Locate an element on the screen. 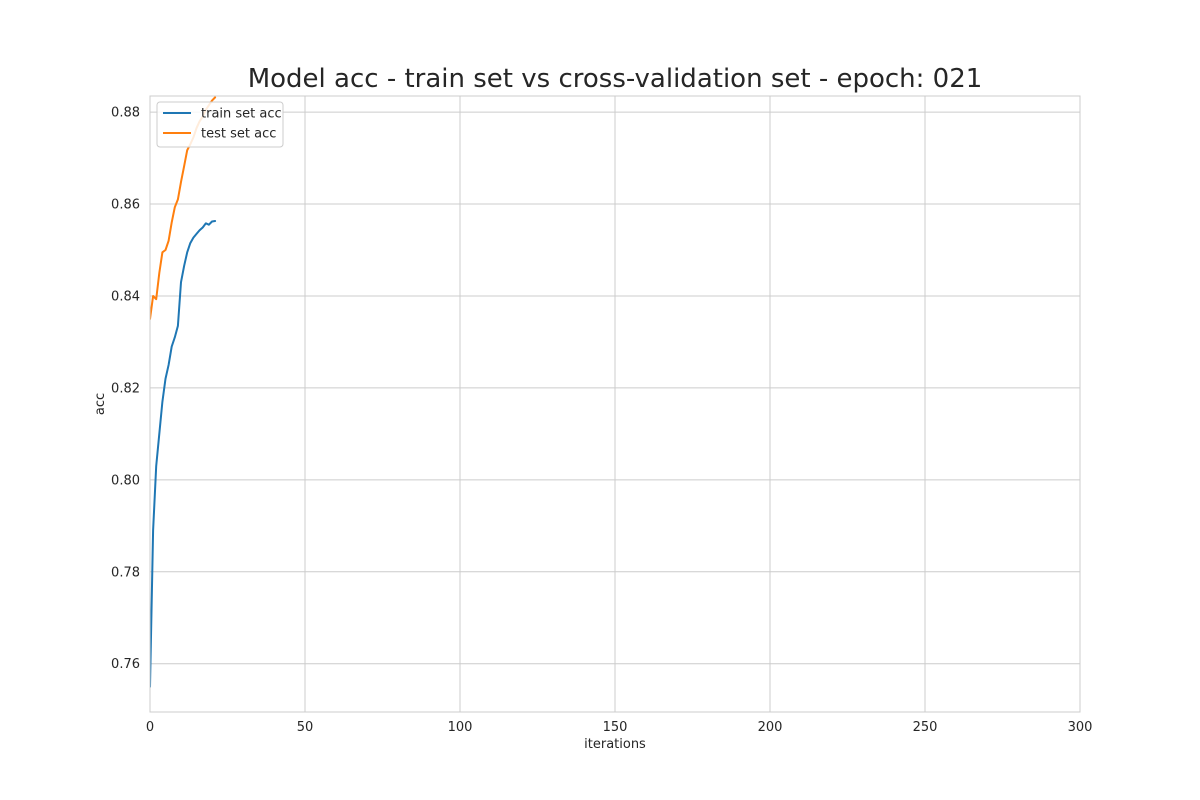 The image size is (1200, 800). x-tick-label: 0 is located at coordinates (150, 727).